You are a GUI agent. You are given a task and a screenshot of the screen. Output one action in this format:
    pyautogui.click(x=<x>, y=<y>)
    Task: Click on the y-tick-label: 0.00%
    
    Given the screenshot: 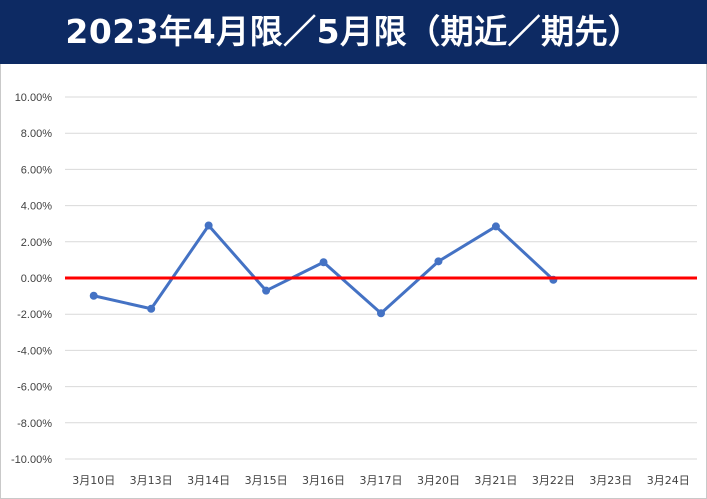 What is the action you would take?
    pyautogui.click(x=36, y=279)
    